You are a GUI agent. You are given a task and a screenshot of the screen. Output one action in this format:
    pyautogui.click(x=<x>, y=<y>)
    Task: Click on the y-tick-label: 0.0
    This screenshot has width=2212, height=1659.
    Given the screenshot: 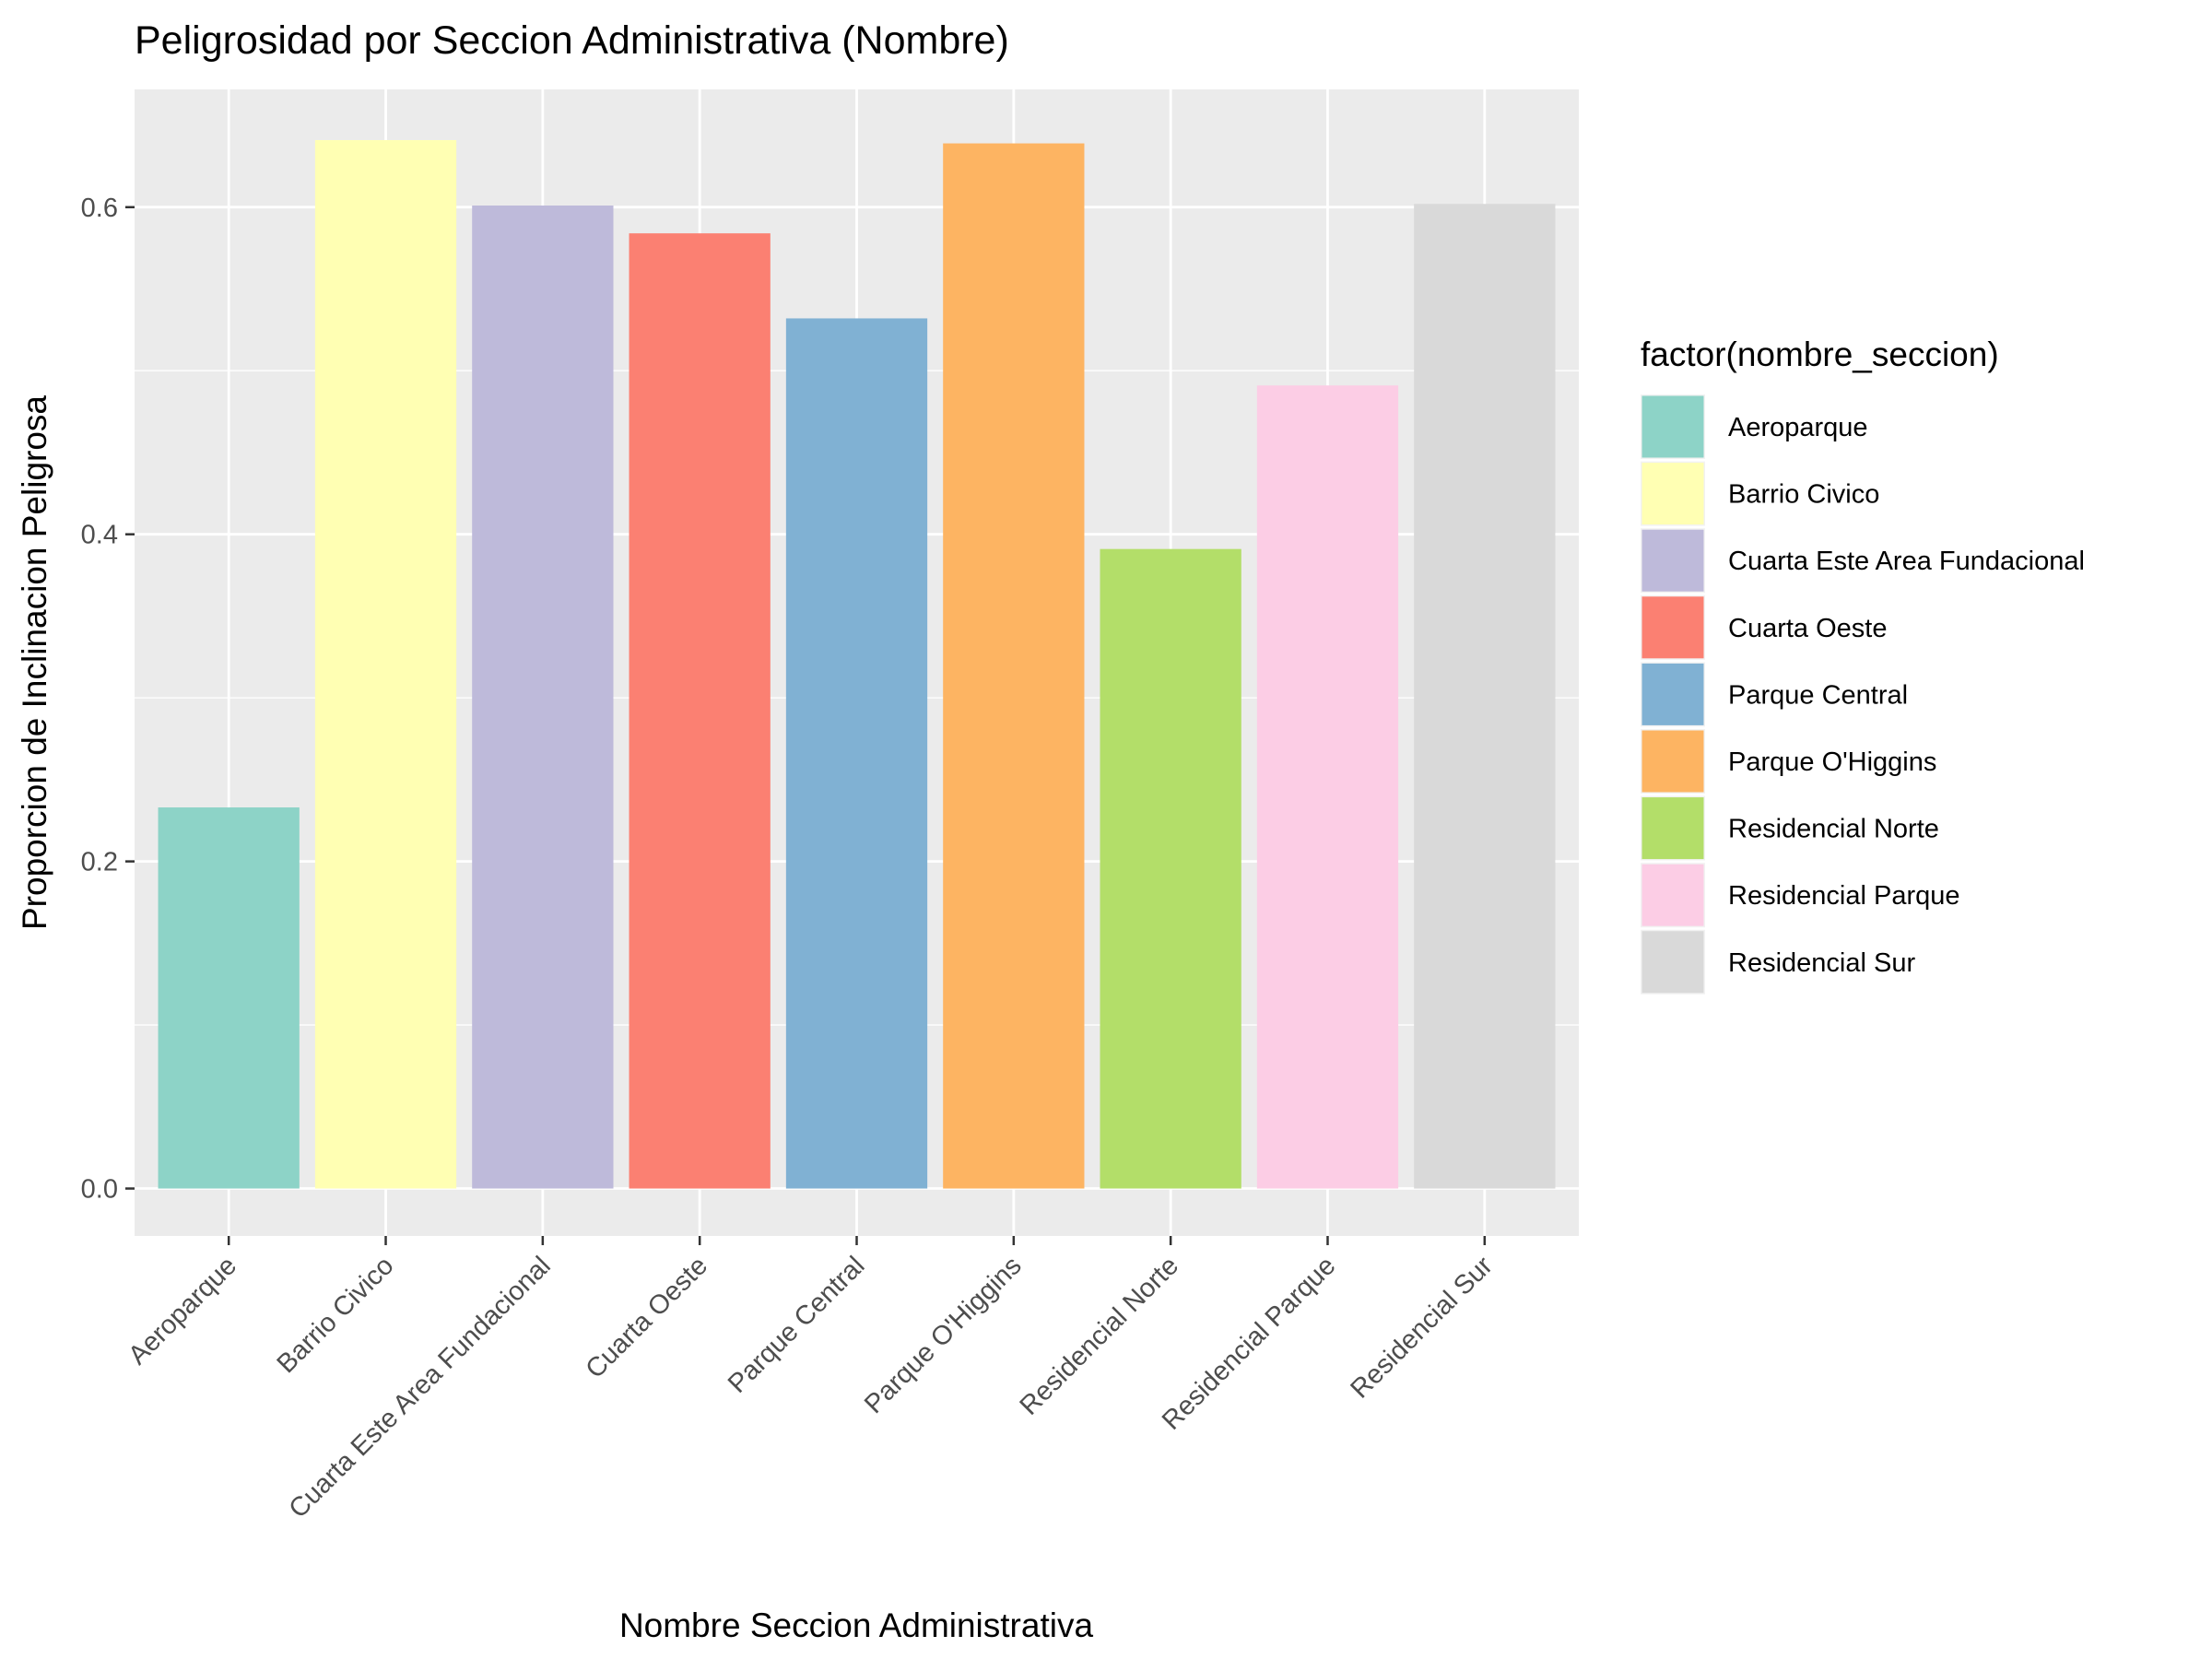 What is the action you would take?
    pyautogui.click(x=99, y=1190)
    